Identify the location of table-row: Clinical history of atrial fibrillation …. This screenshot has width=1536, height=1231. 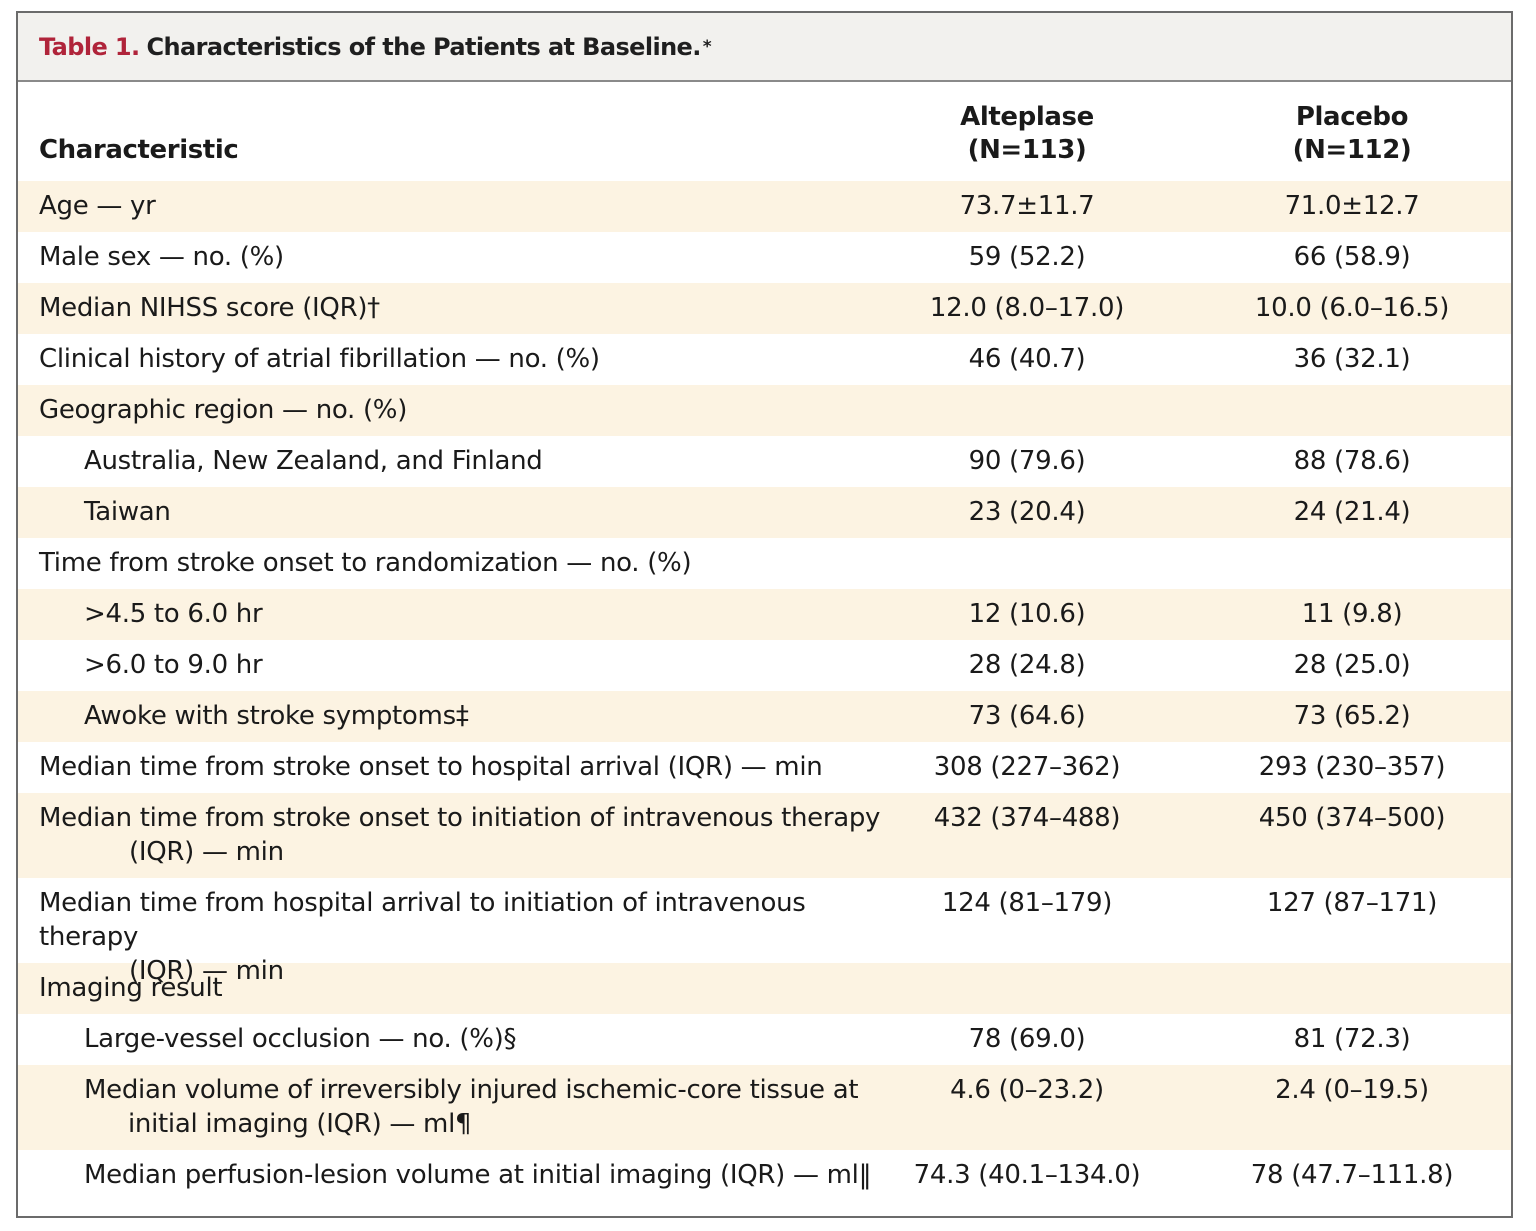
(764, 359).